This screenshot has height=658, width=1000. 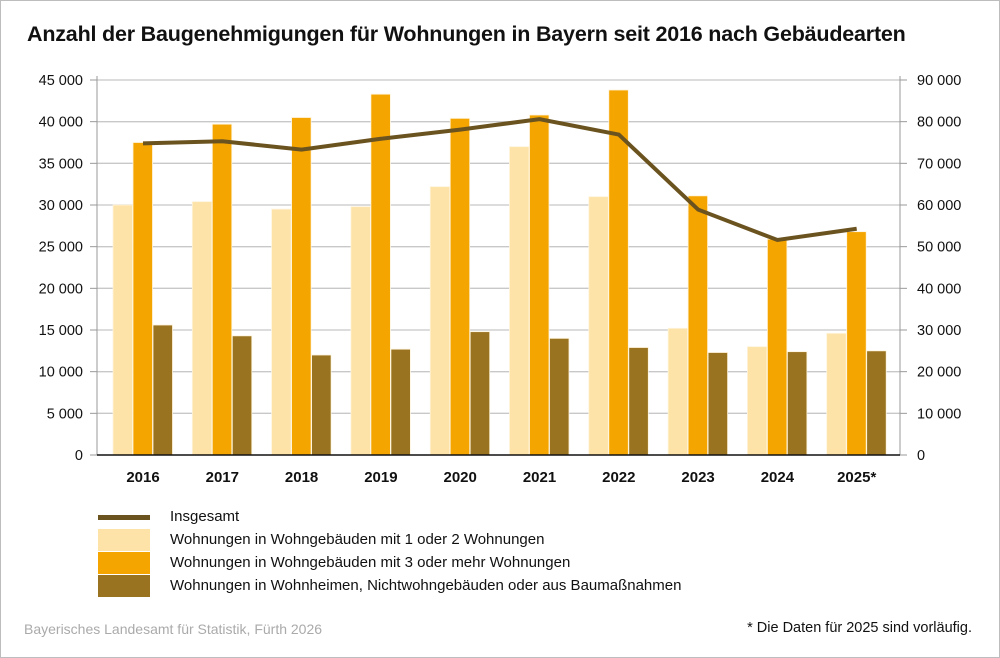 I want to click on left-tick-label: 35 000, so click(x=61, y=164).